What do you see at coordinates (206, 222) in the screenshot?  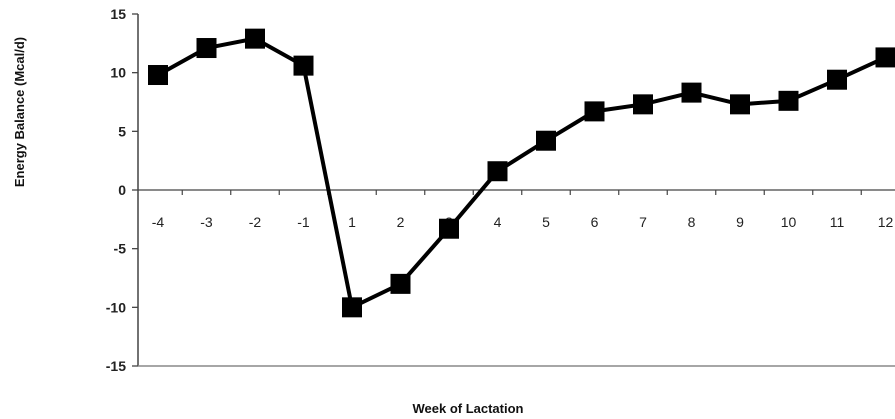 I see `x-tick-label: -3` at bounding box center [206, 222].